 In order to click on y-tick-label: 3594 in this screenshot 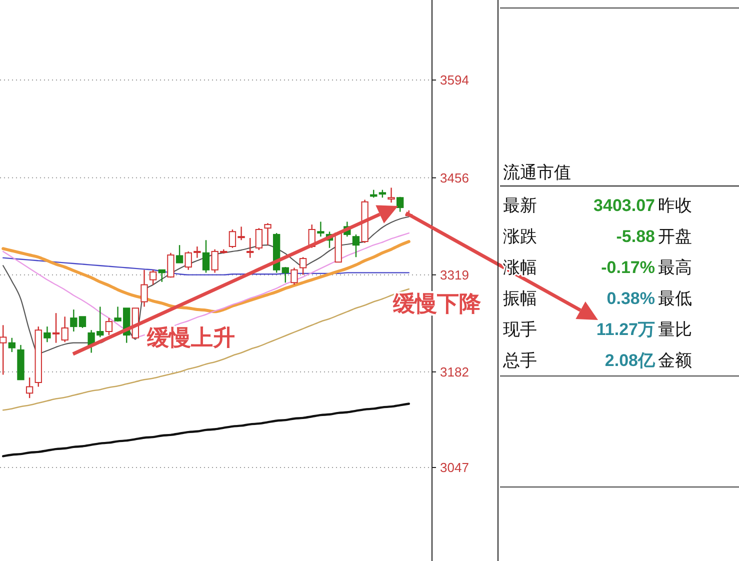, I will do `click(454, 80)`.